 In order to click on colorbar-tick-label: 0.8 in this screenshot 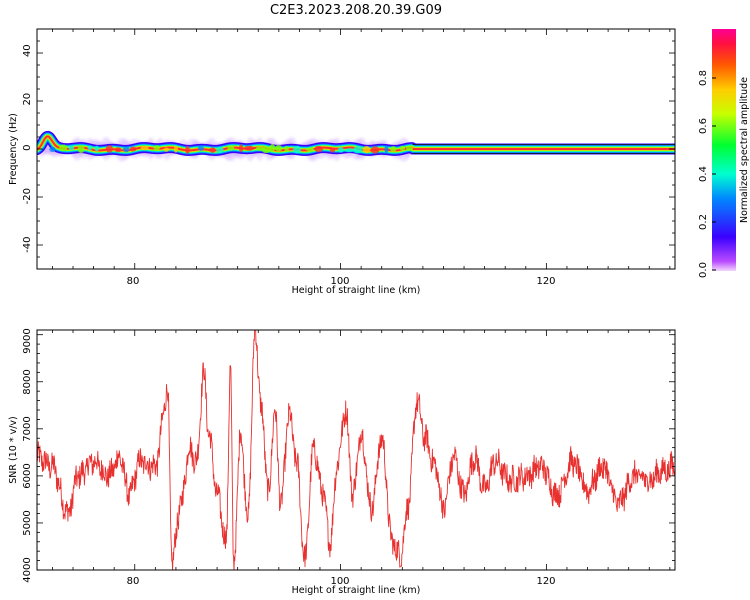, I will do `click(703, 78)`.